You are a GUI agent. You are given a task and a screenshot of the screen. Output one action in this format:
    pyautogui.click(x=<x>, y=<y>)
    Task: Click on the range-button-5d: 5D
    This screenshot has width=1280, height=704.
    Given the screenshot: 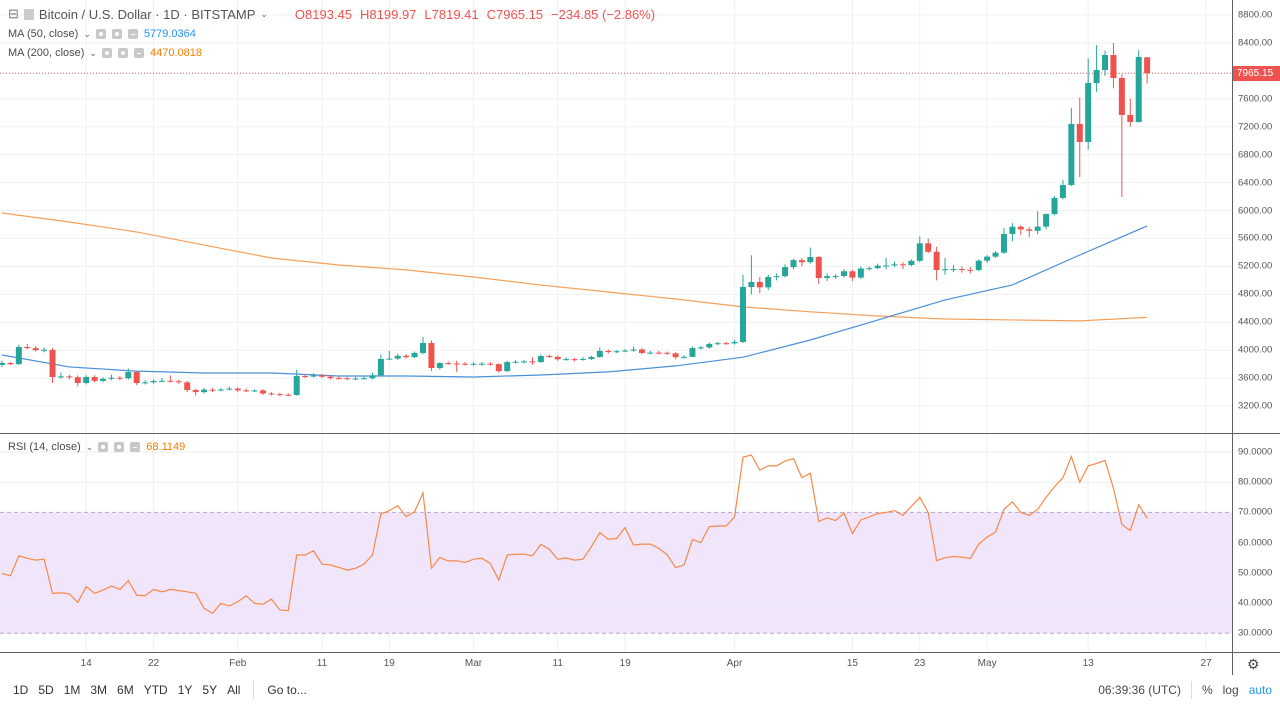 What is the action you would take?
    pyautogui.click(x=46, y=690)
    